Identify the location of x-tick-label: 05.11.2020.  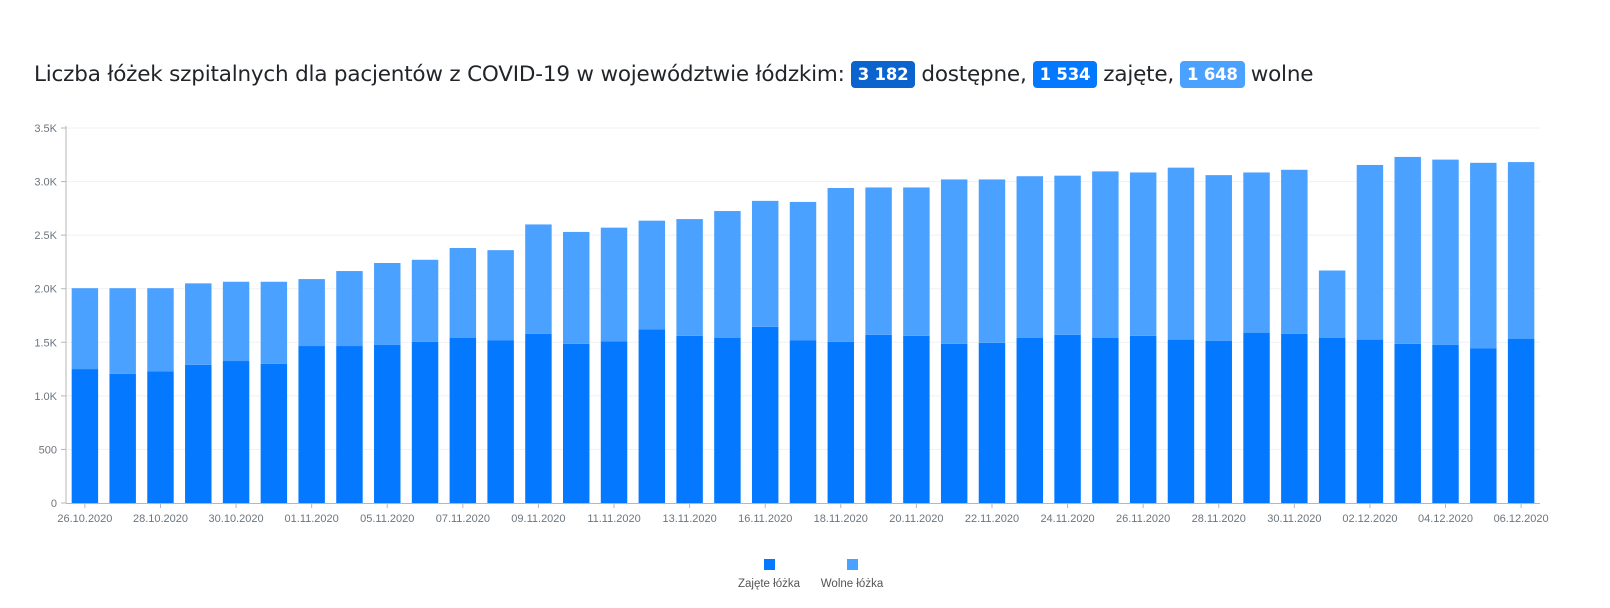
(387, 519).